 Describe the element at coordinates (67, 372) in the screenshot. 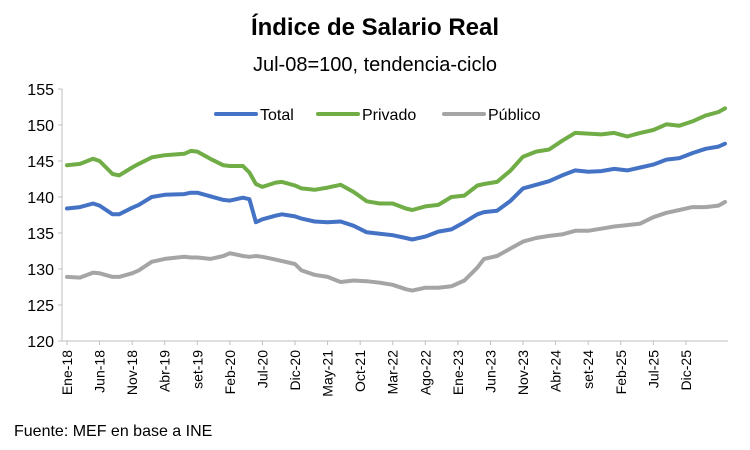

I see `x-tick-label: Ene-18` at that location.